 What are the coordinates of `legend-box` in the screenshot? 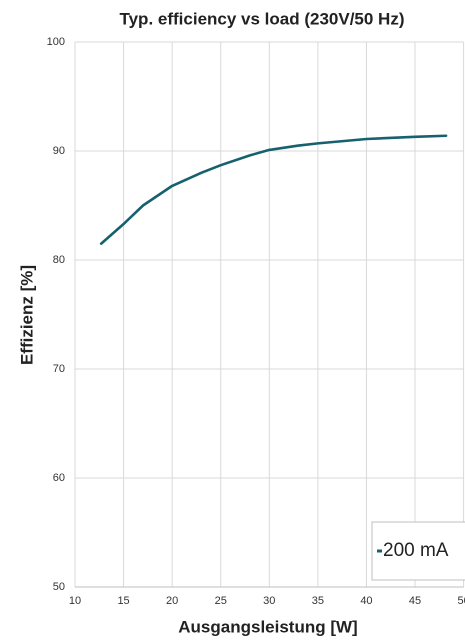 It's located at (418, 551).